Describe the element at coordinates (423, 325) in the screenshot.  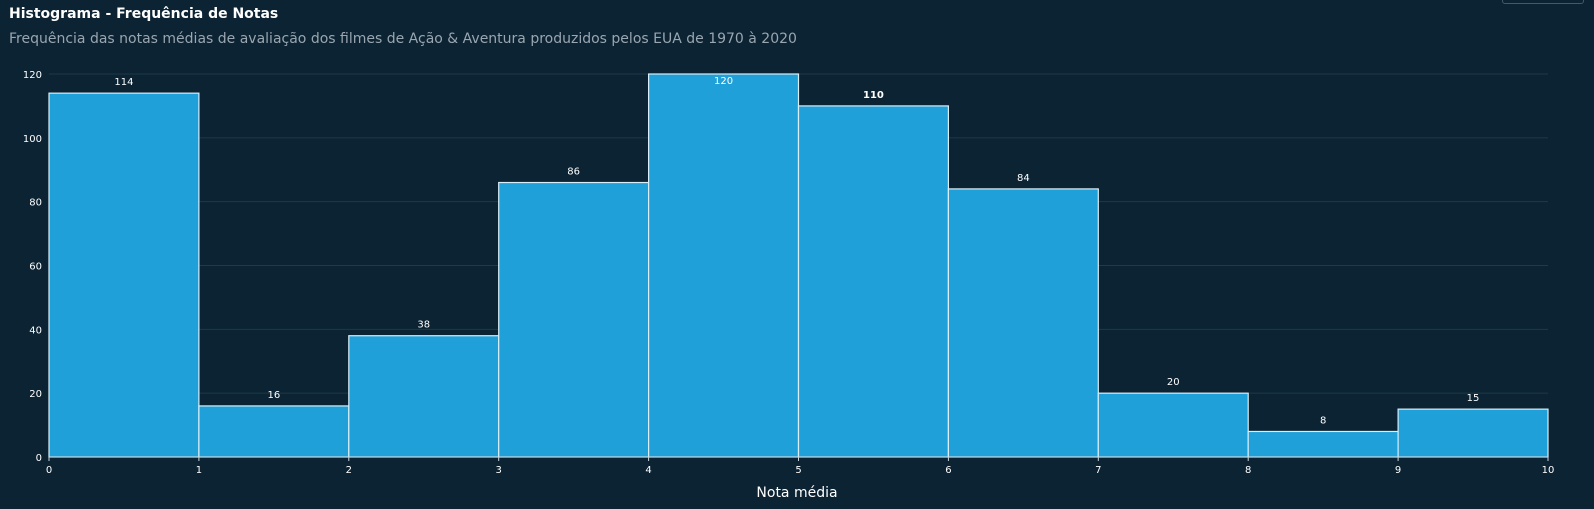
I see `data-label: 38` at that location.